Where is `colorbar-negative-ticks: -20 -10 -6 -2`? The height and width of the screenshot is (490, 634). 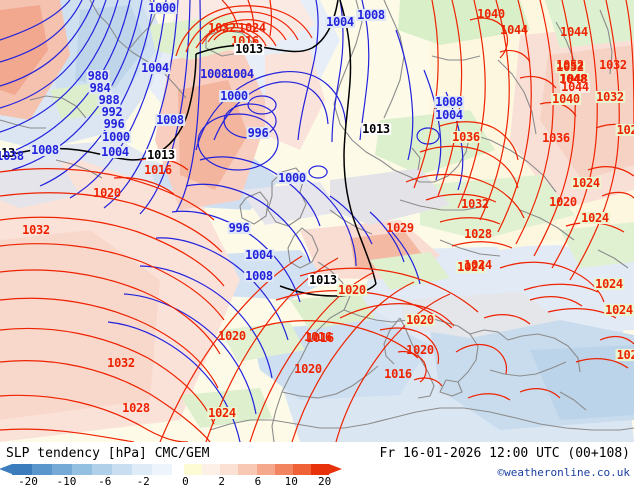 colorbar-negative-ticks: -20 -10 -6 -2 is located at coordinates (92, 481).